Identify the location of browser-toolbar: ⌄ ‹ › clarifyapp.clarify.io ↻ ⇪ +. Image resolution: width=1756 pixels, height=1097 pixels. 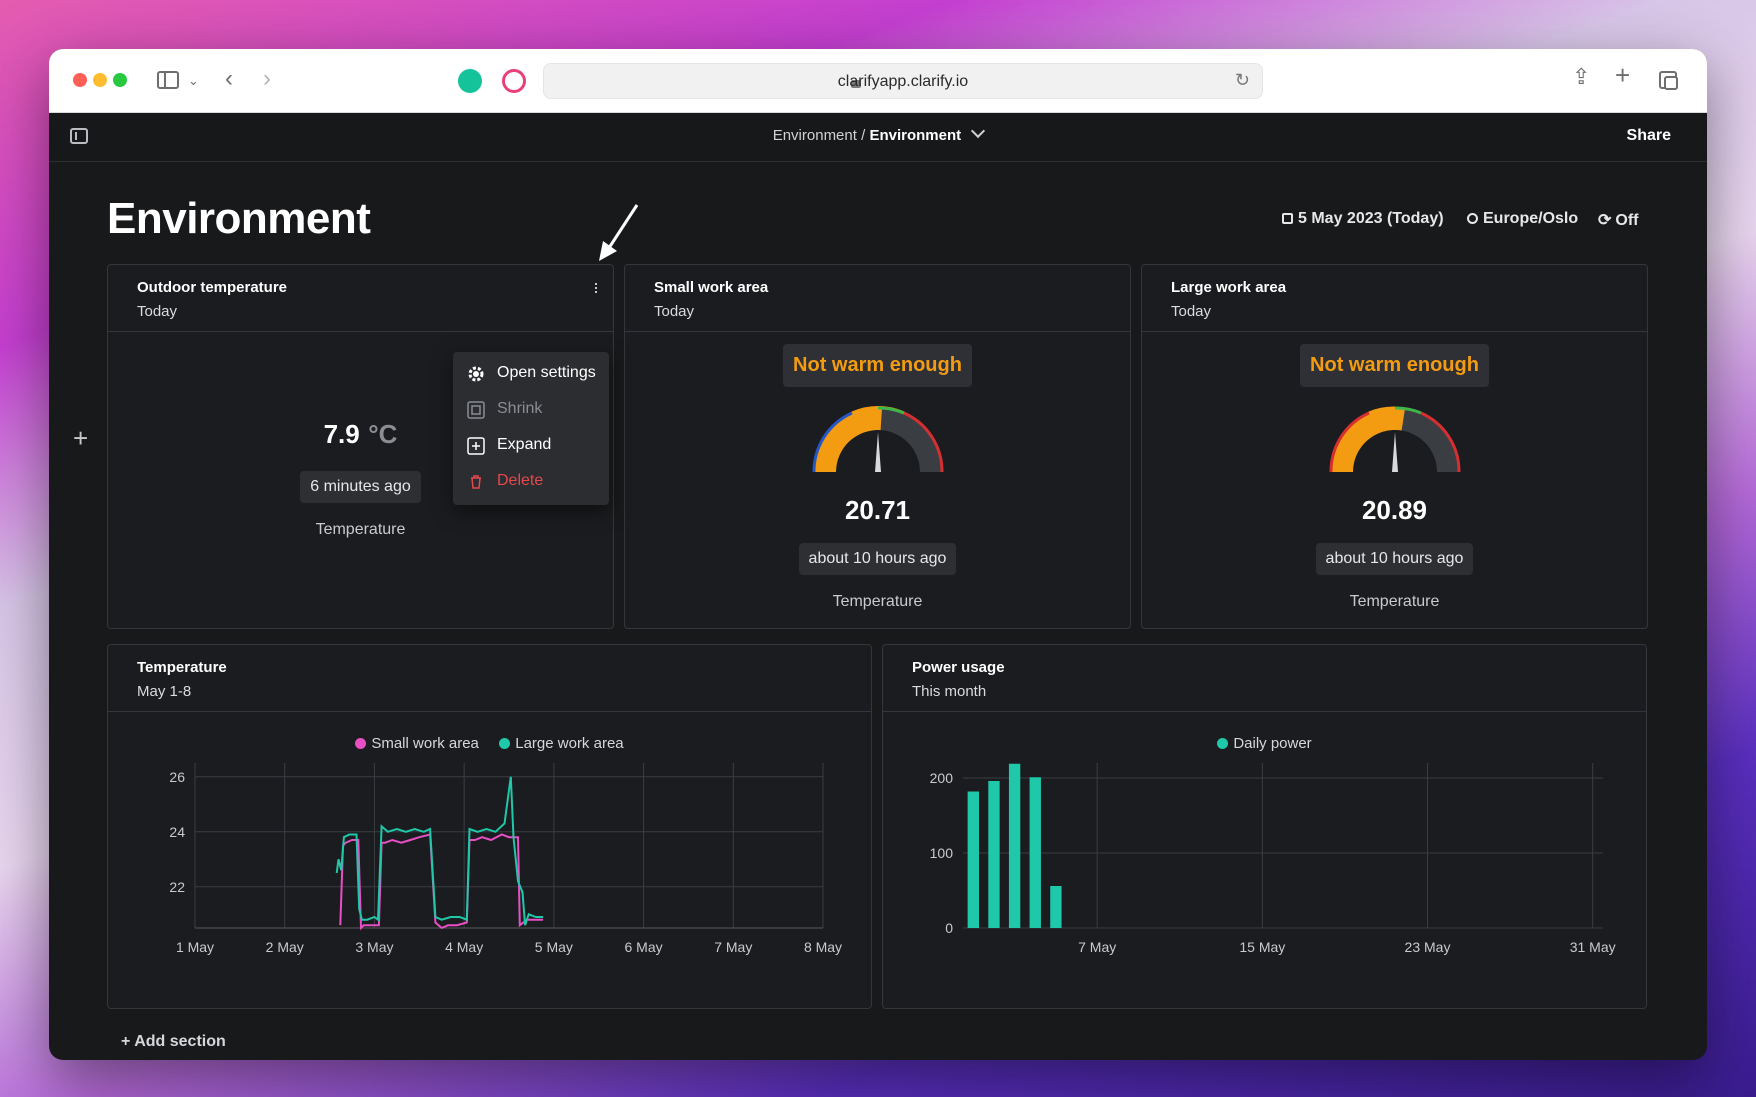
(878, 81).